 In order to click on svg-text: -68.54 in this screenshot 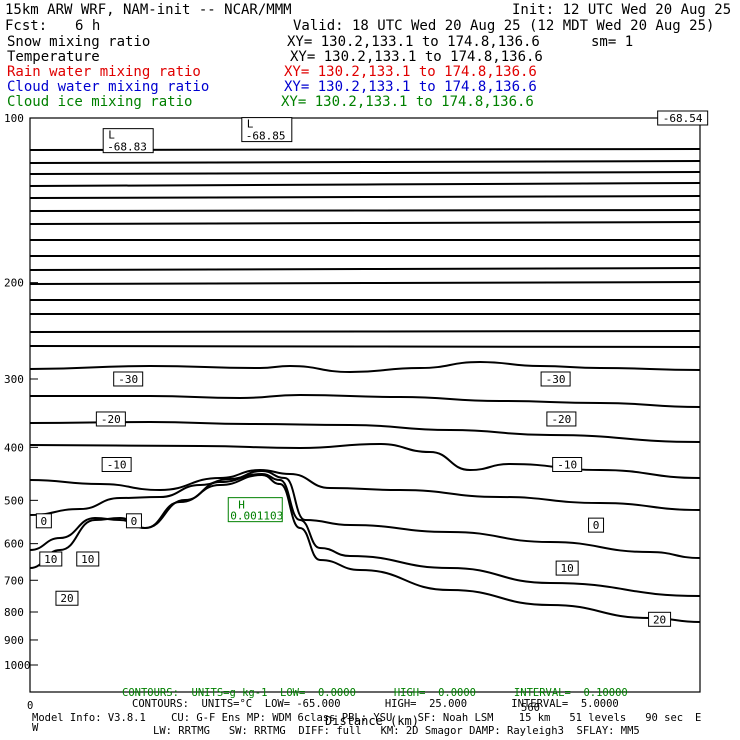, I will do `click(683, 118)`.